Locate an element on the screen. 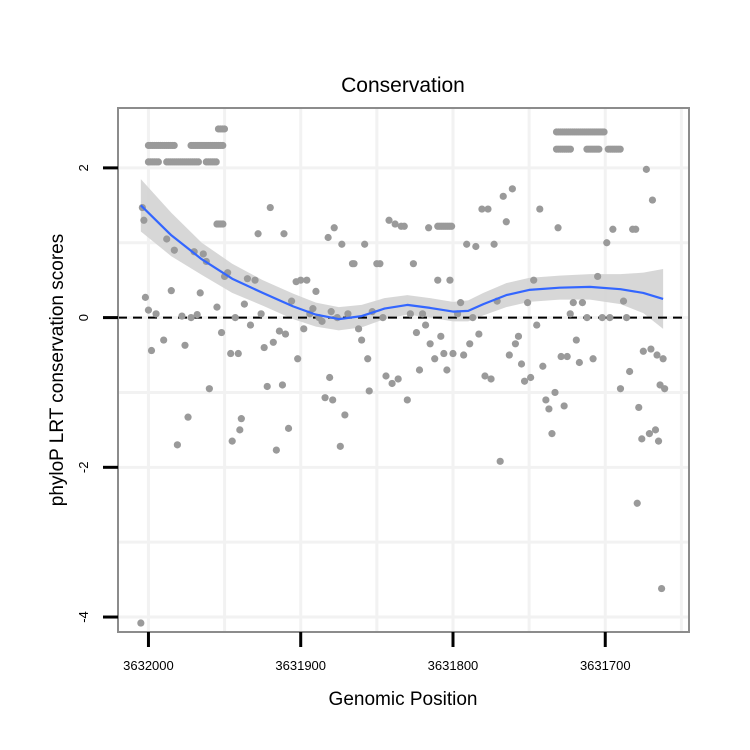  y-tick-label: 2 is located at coordinates (83, 167).